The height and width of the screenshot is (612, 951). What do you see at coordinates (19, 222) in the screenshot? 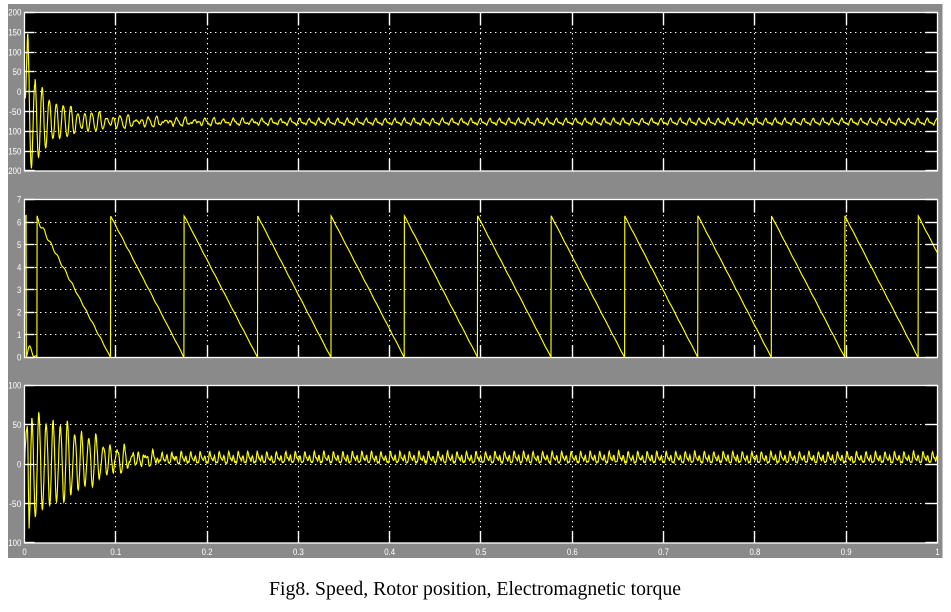
I see `svg-text: 6` at bounding box center [19, 222].